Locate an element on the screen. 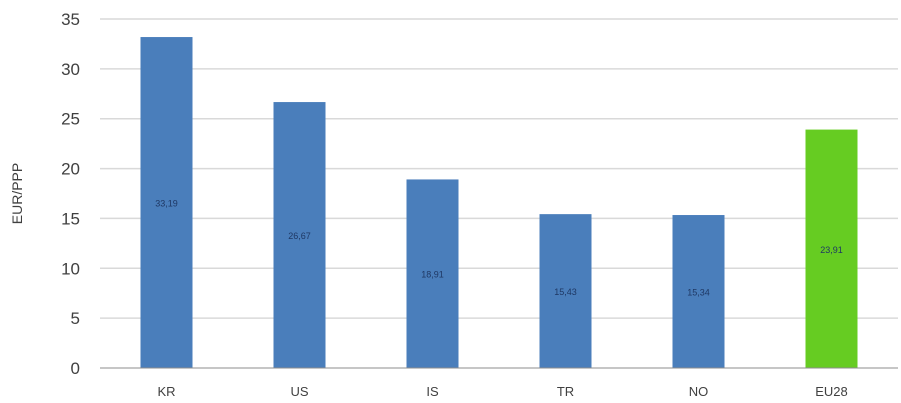 This screenshot has width=901, height=403. bar-kr is located at coordinates (166, 203).